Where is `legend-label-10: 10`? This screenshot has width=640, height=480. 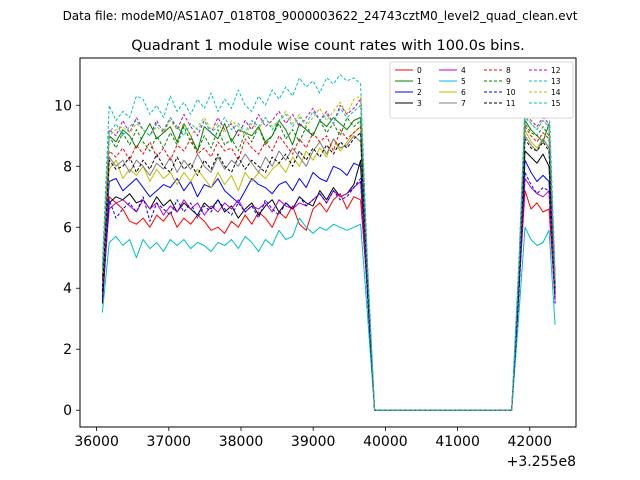
legend-label-10: 10 is located at coordinates (511, 92).